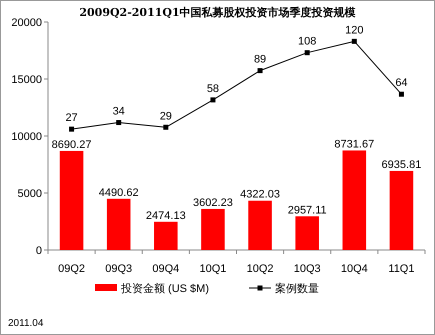  What do you see at coordinates (354, 269) in the screenshot?
I see `x-tick-label: 10Q4` at bounding box center [354, 269].